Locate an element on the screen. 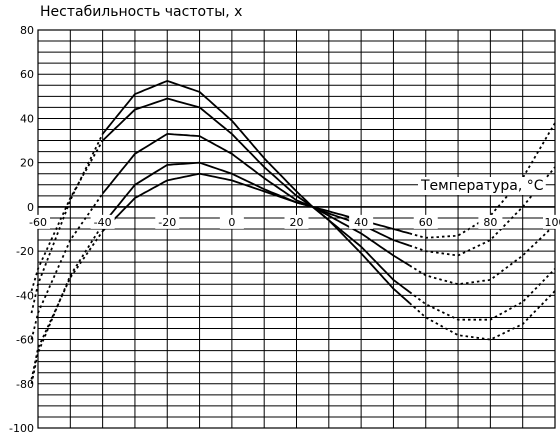 The image size is (560, 440). x-tick-label: -40 is located at coordinates (103, 222).